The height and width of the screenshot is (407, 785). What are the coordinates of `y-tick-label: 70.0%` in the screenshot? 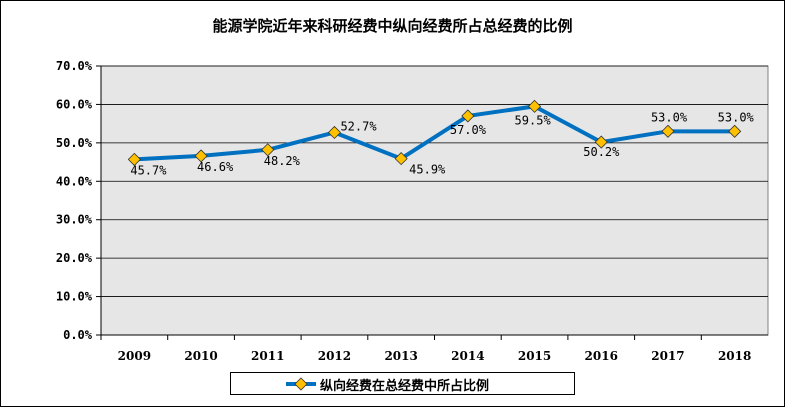 It's located at (74, 66).